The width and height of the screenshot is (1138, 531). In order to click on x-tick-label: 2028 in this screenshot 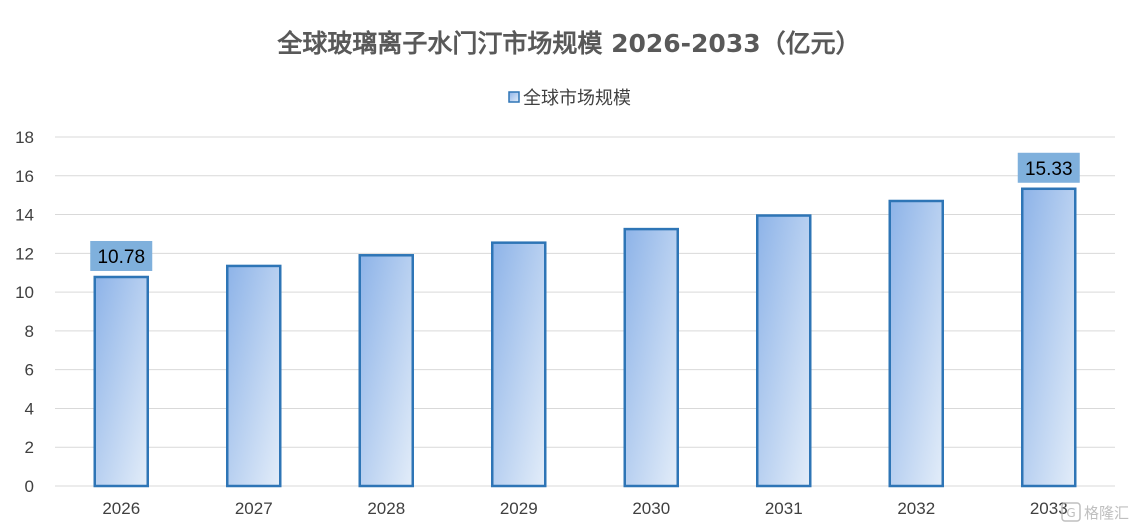, I will do `click(386, 508)`.